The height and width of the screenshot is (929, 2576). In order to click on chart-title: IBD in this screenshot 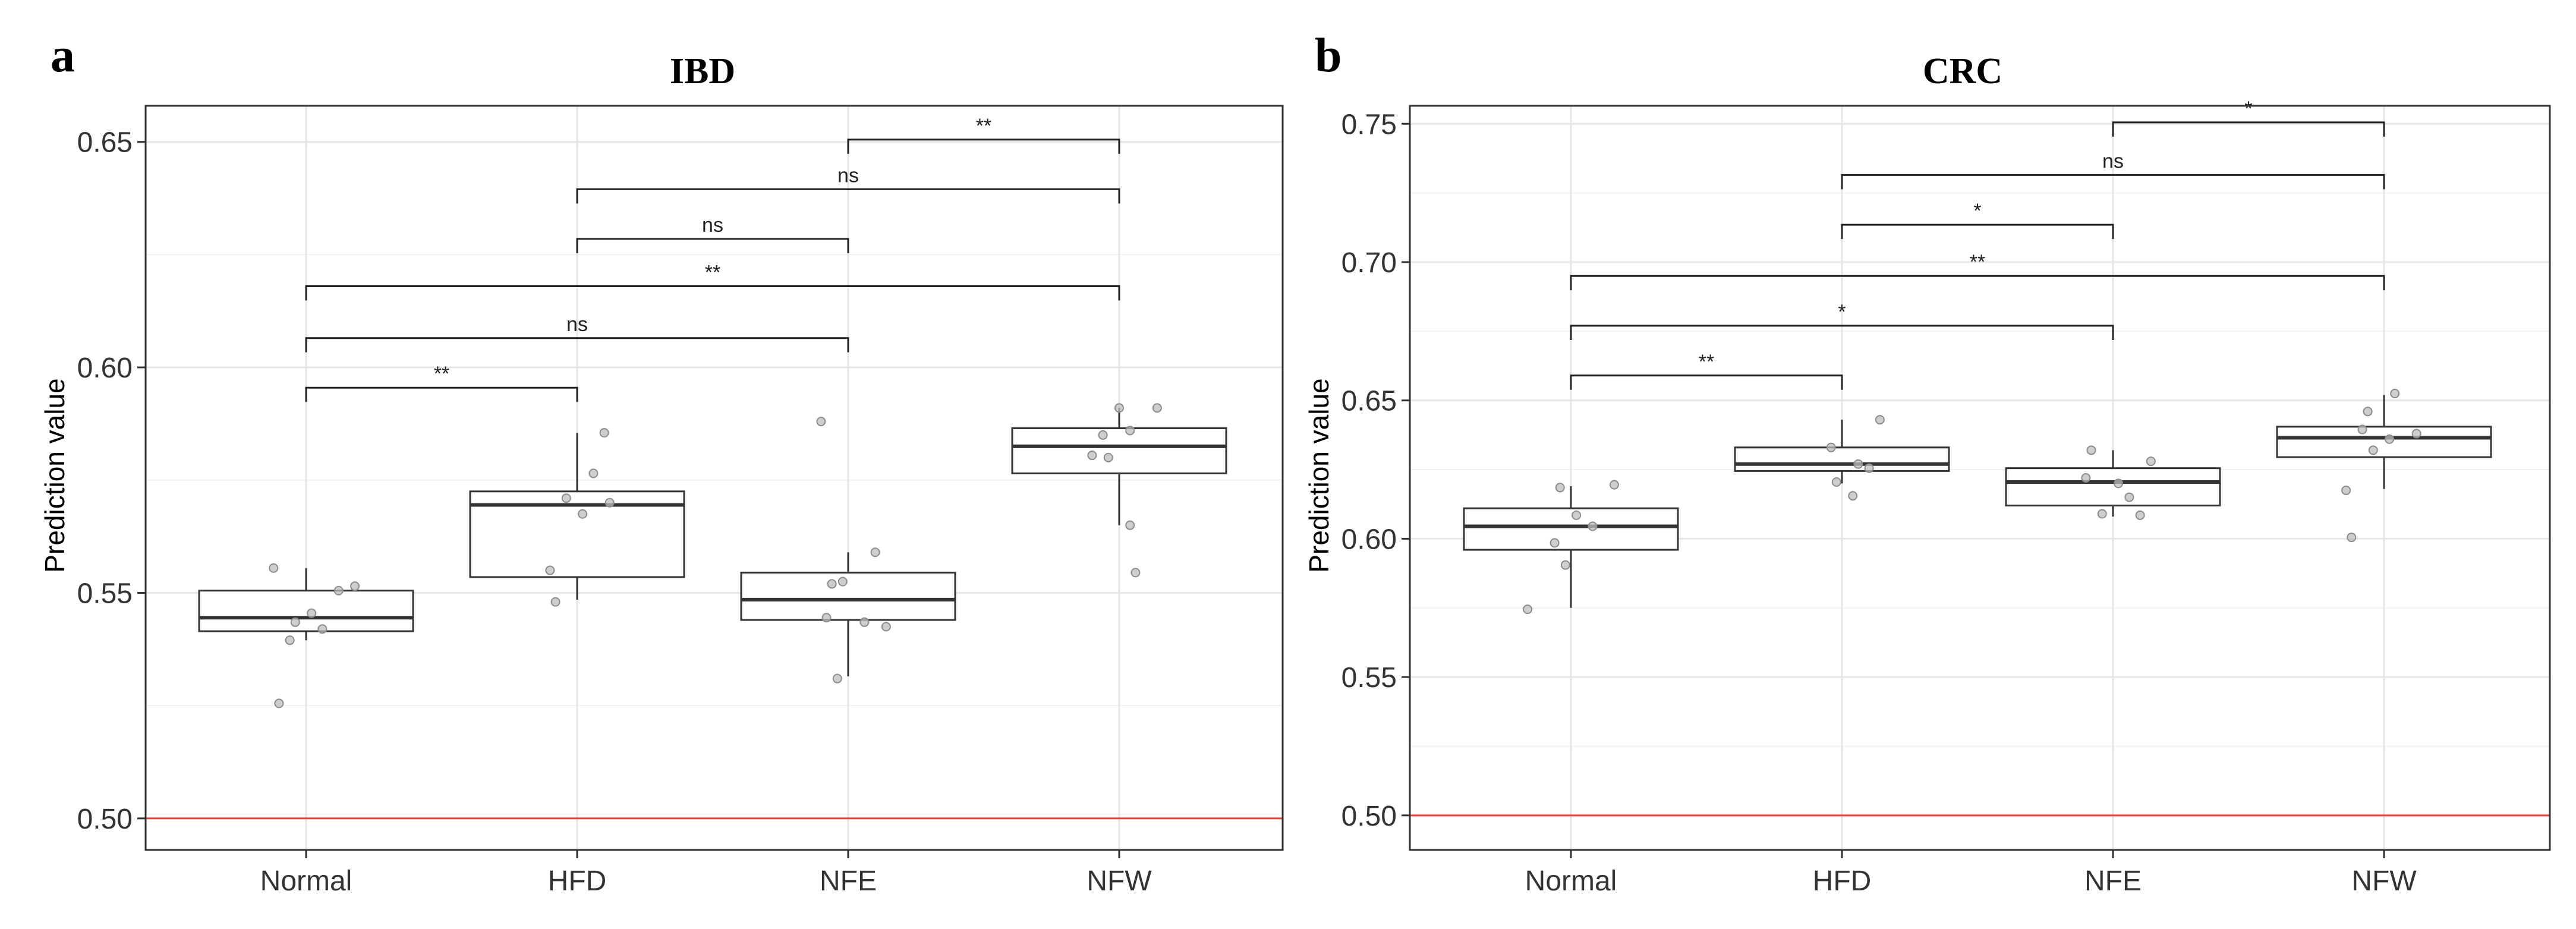, I will do `click(702, 71)`.